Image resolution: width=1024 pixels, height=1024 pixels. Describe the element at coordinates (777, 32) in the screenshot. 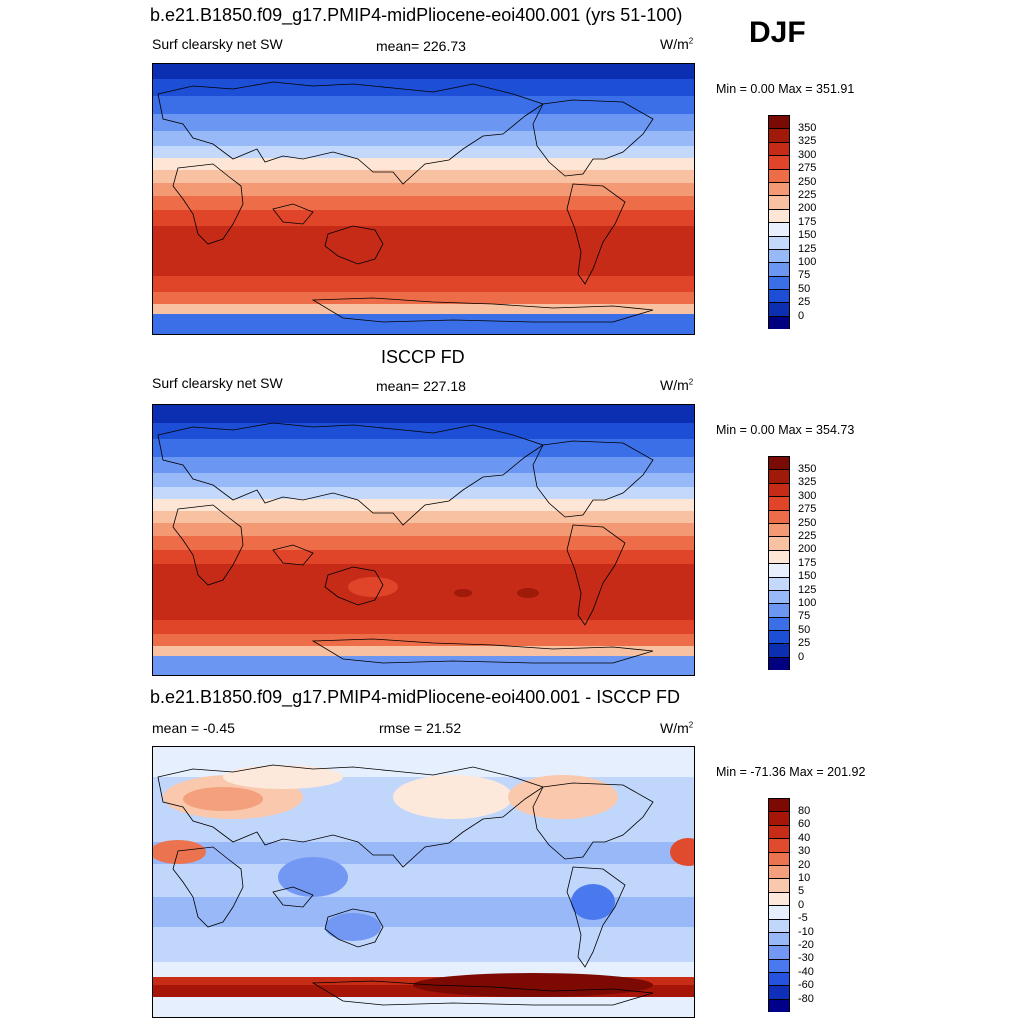

I see `season-label: DJF` at that location.